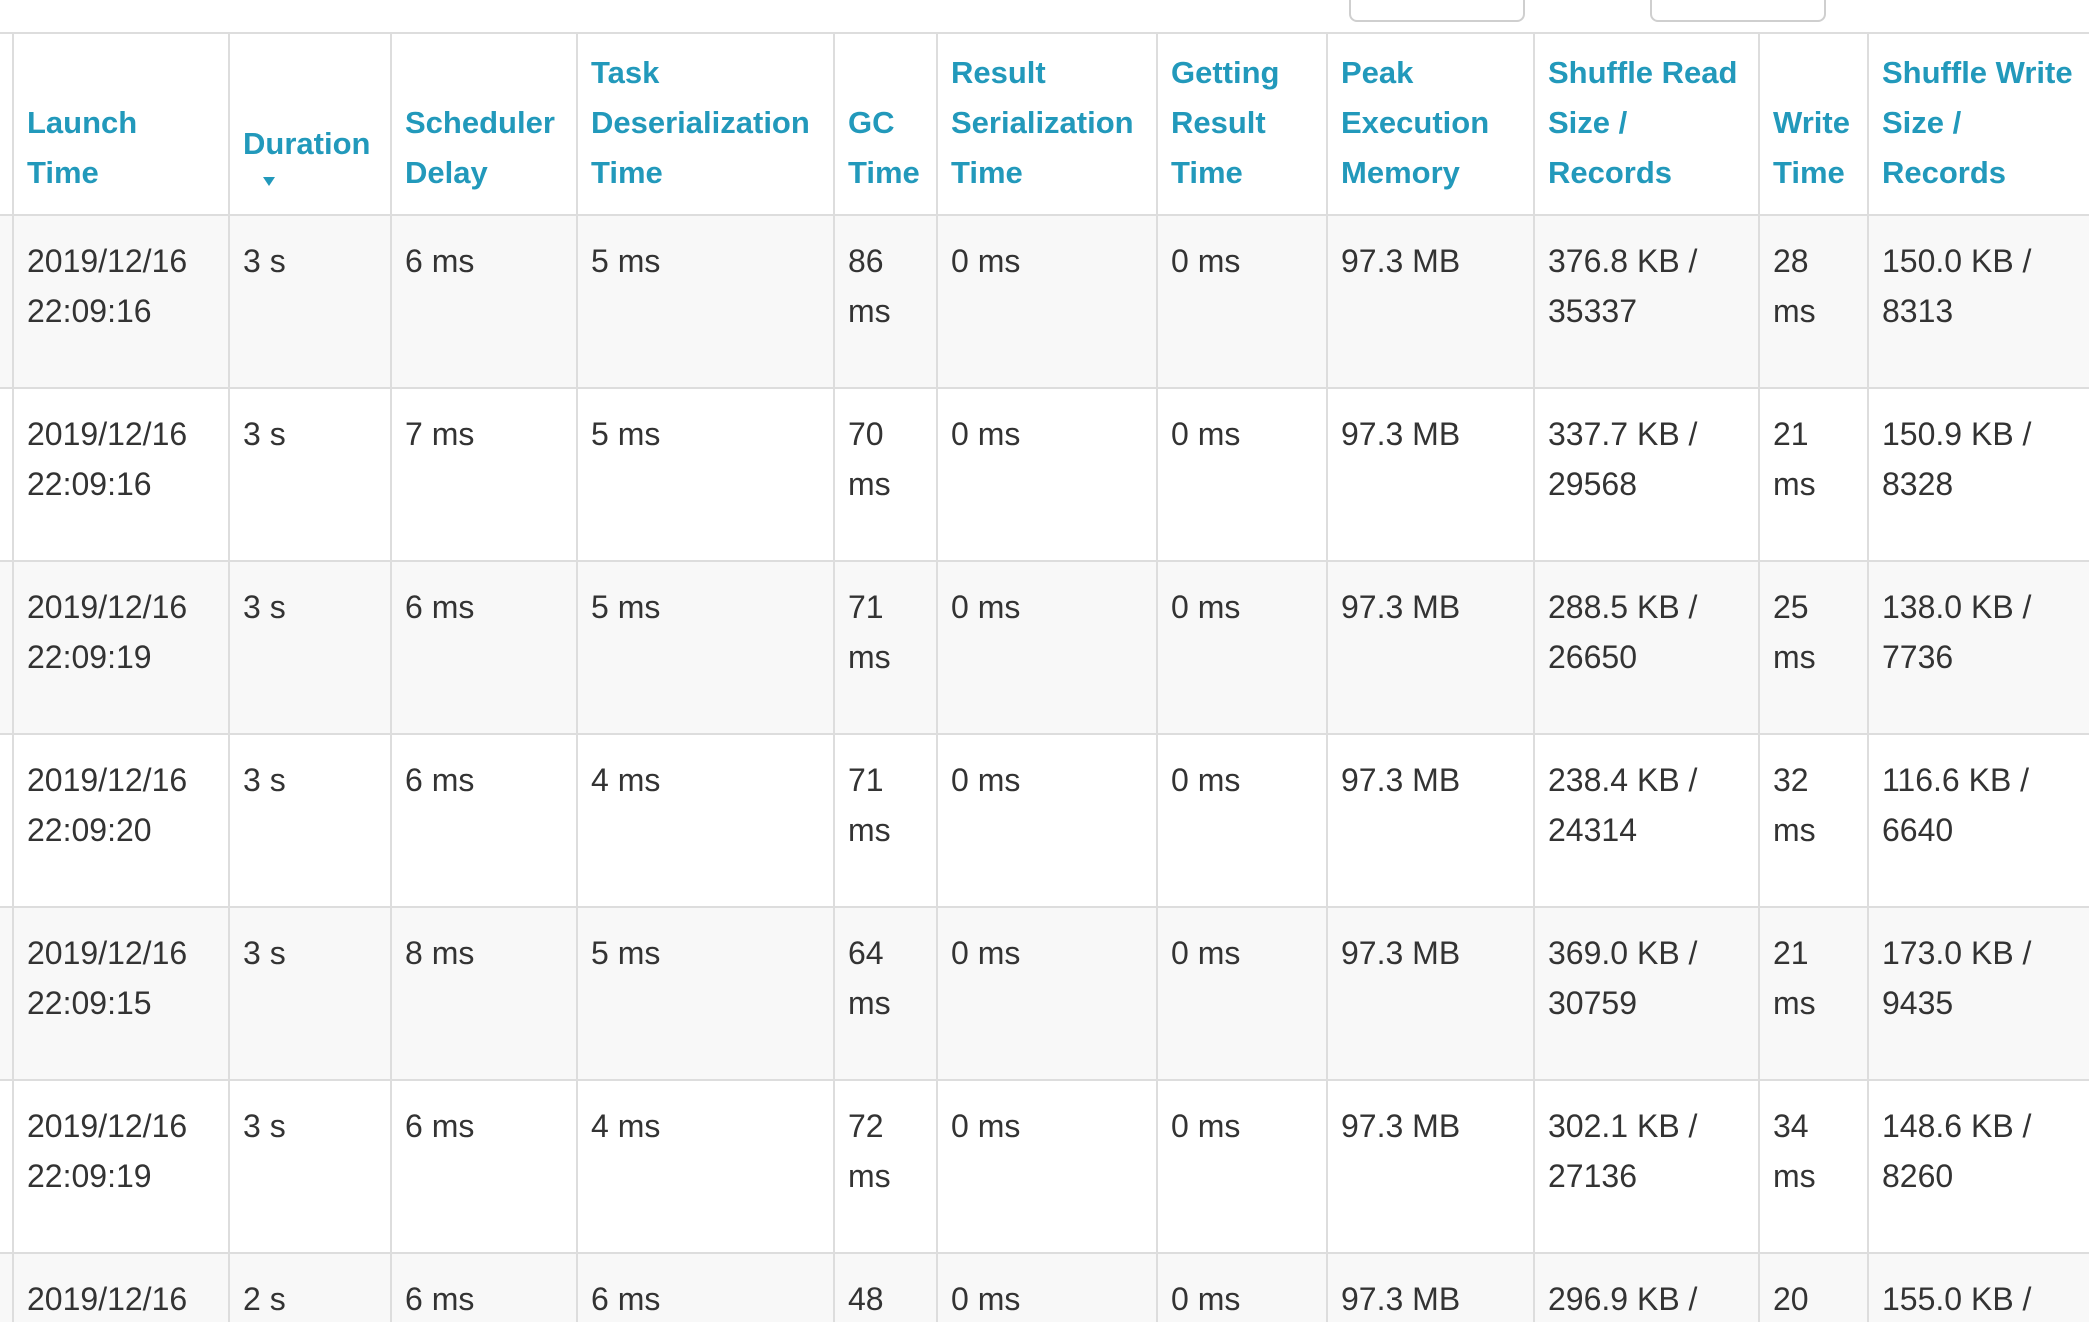  Describe the element at coordinates (1813, 1287) in the screenshot. I see `cell-write-time: 20` at that location.